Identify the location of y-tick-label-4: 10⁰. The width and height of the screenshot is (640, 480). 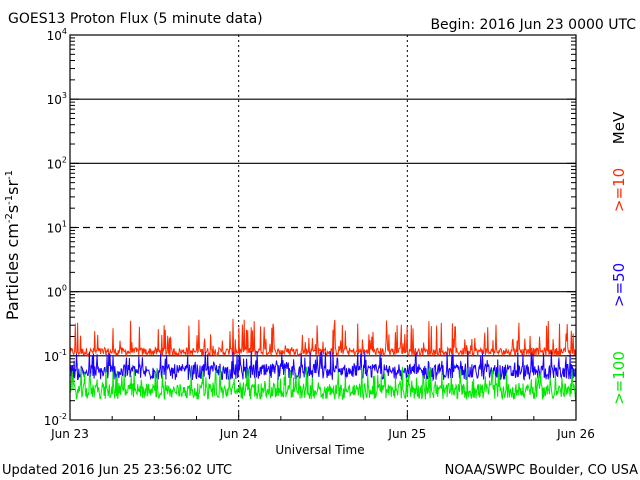
(57, 292).